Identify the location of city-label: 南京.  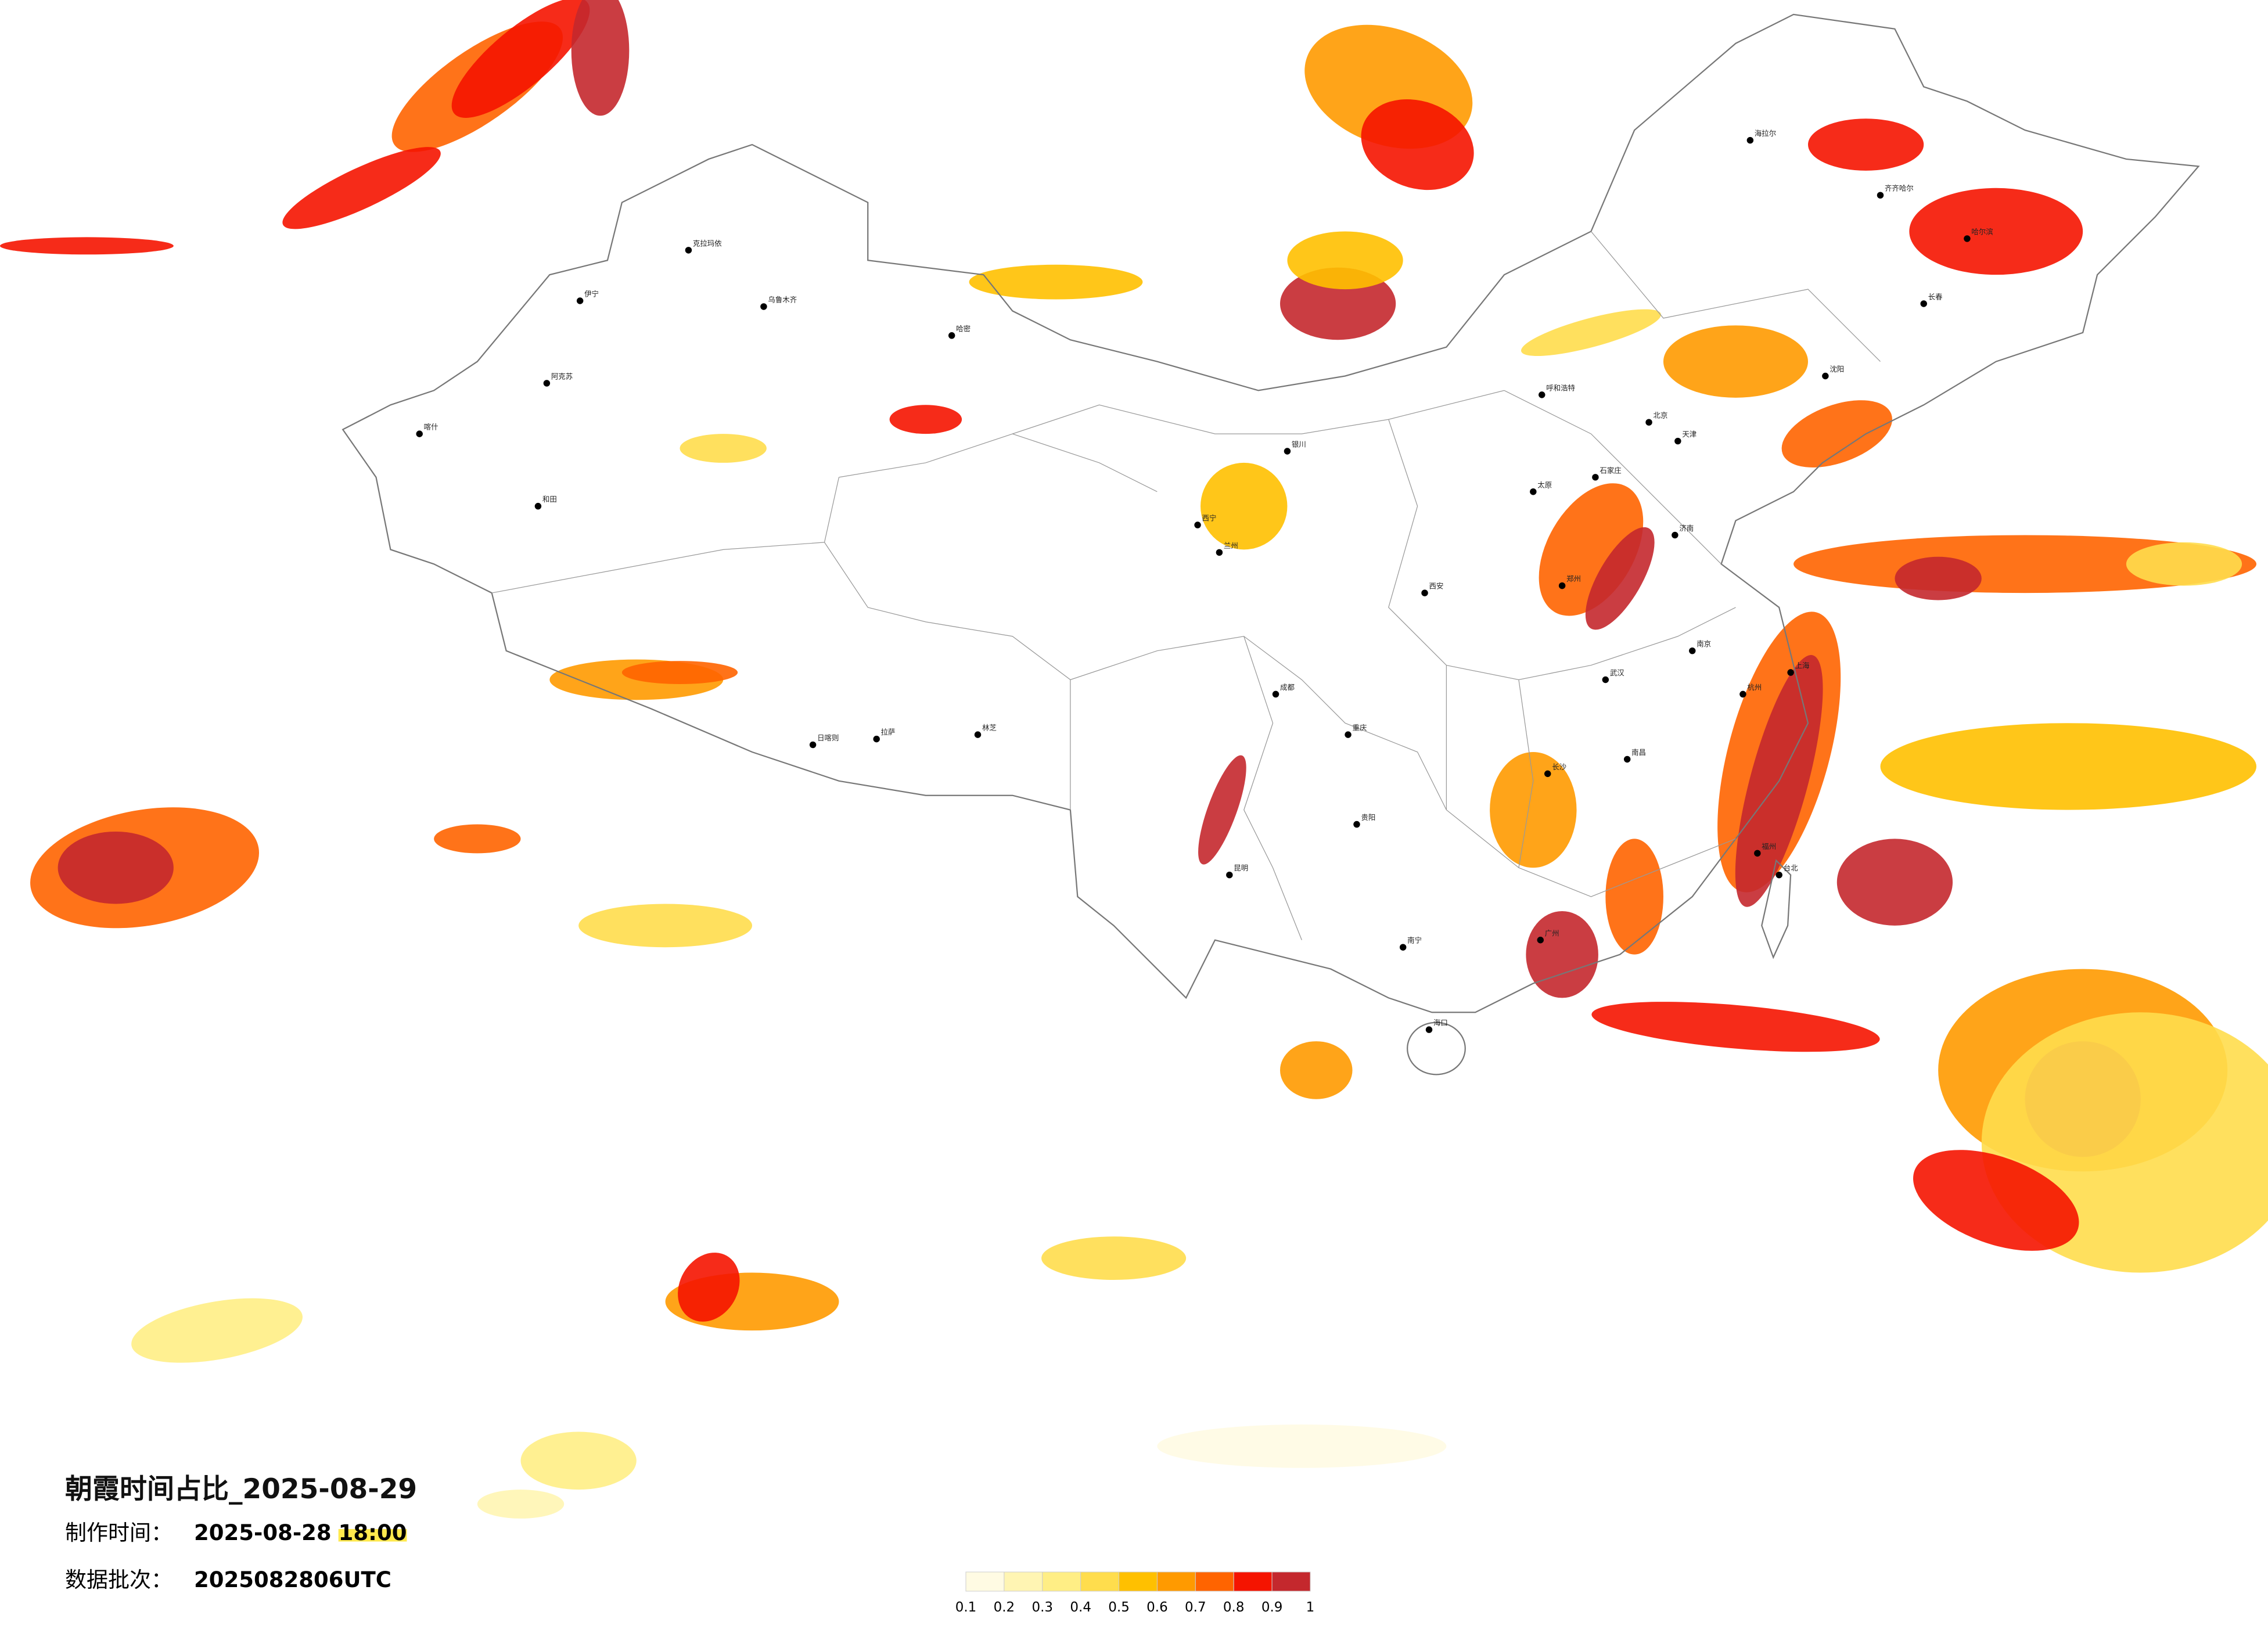
(1703, 643).